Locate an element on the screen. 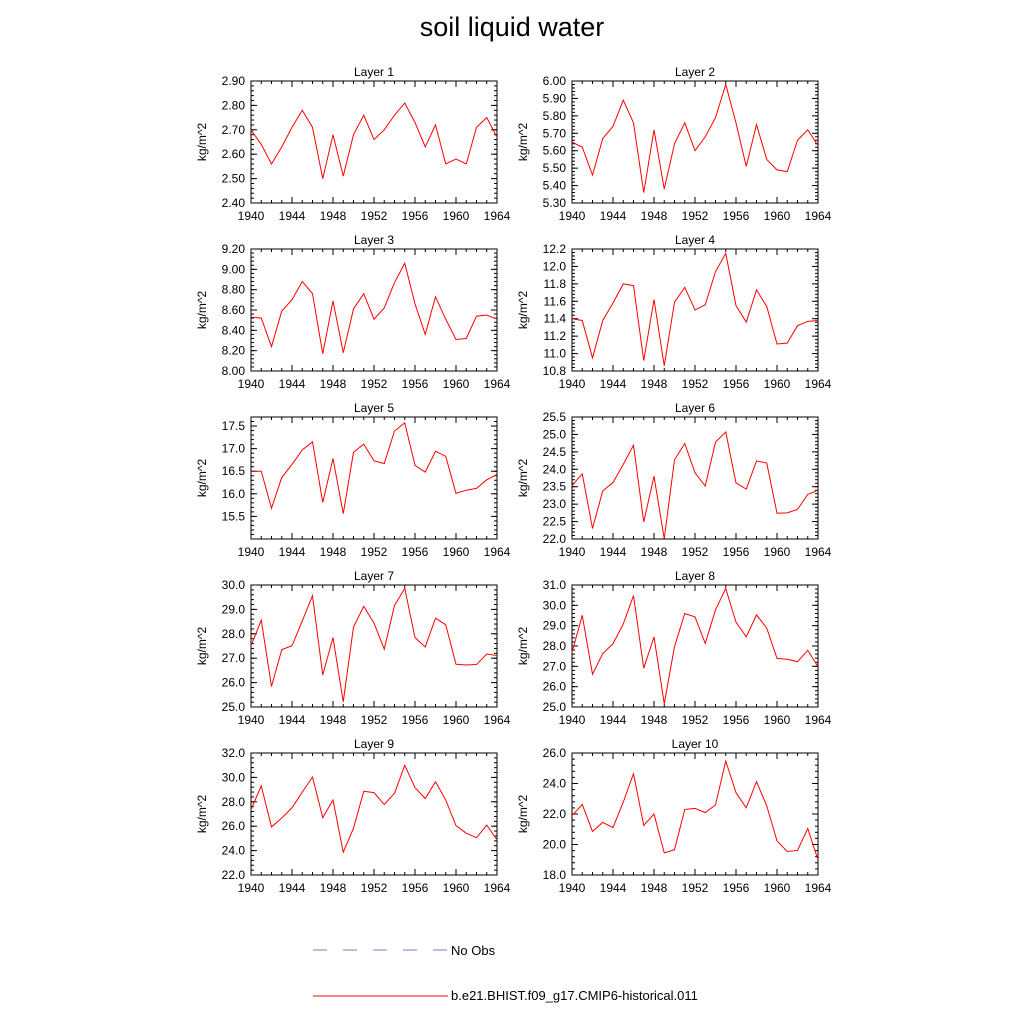 The image size is (1024, 1024). layer-8-title: Layer 8 is located at coordinates (695, 576).